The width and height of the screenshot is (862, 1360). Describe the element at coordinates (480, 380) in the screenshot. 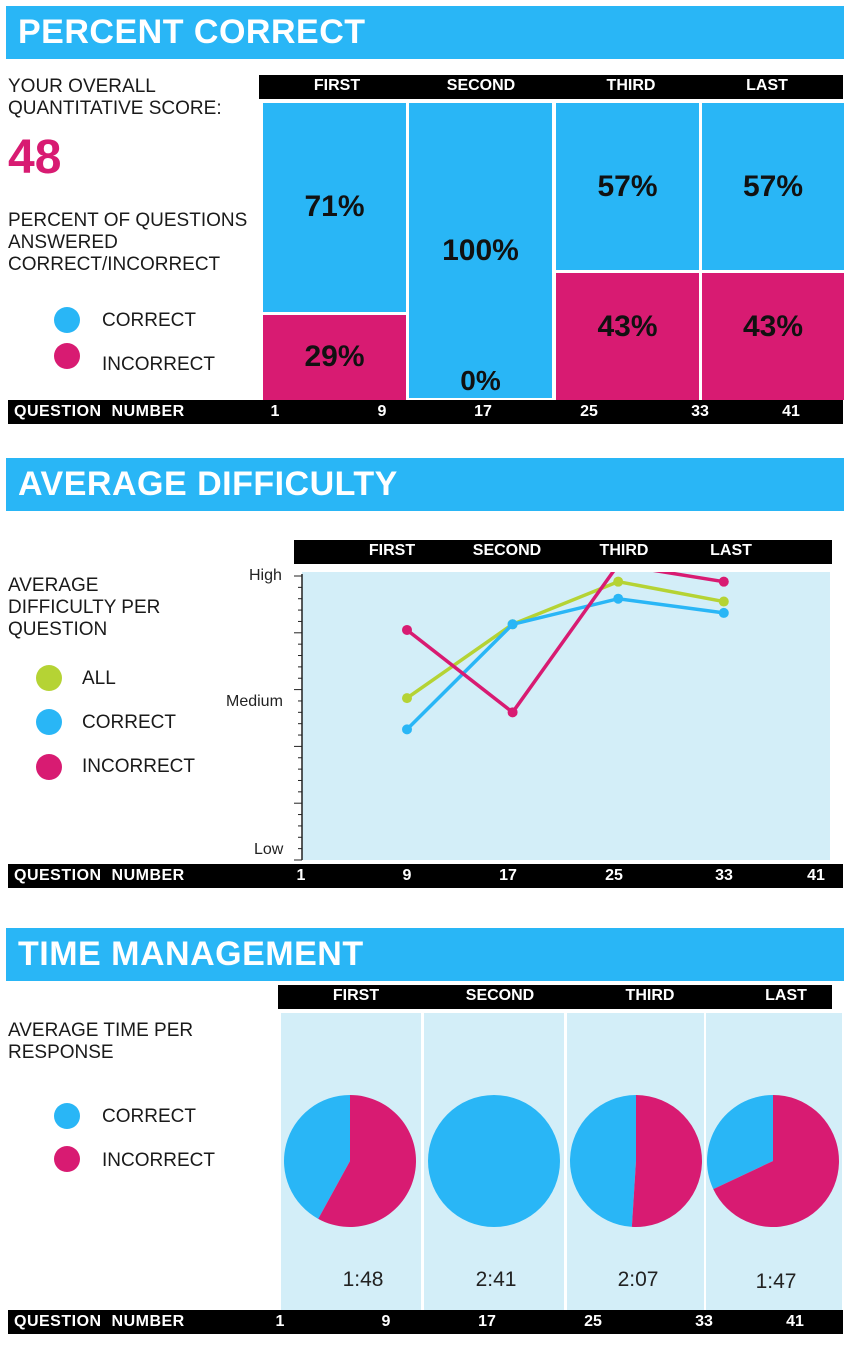

I see `bar-incorrect-second: 0%` at that location.